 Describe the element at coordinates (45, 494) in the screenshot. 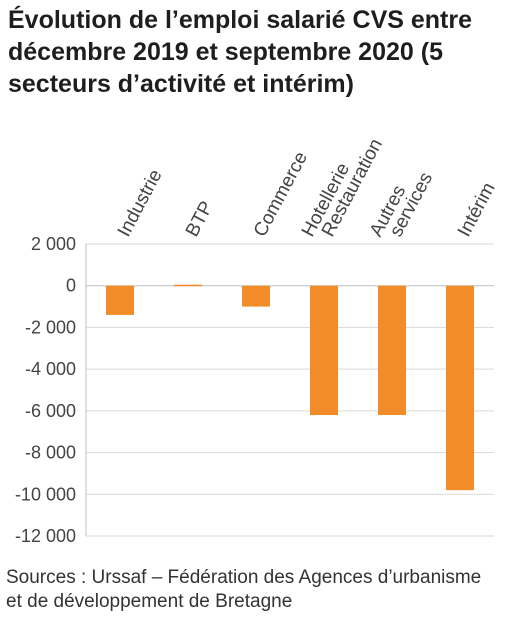

I see `y-tick-label: -10 000` at that location.